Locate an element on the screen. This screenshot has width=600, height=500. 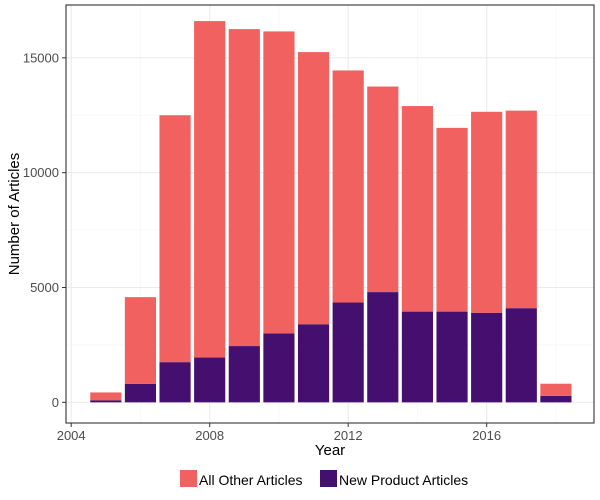
legend: All Other Articles New Product Articles is located at coordinates (324, 479).